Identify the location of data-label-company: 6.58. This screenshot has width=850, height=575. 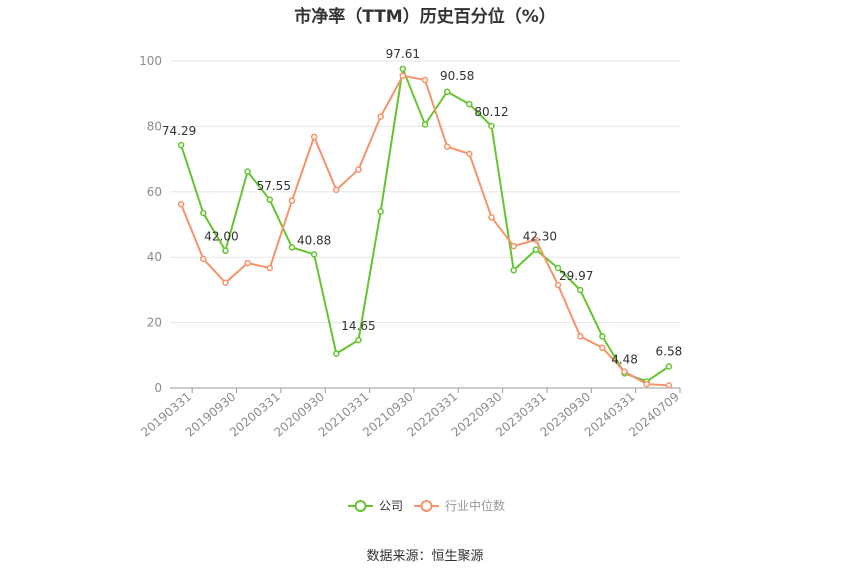
(669, 351).